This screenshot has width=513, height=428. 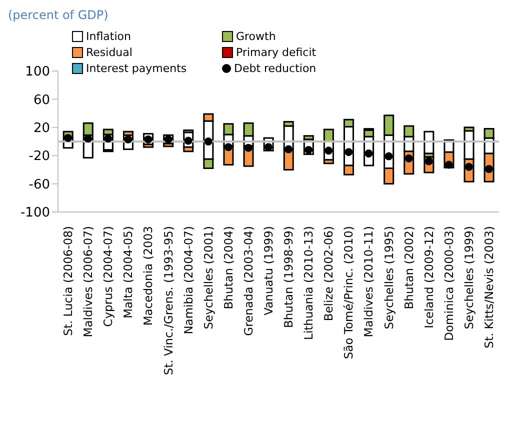 What do you see at coordinates (59, 15) in the screenshot?
I see `chart-subtitle: (percent of GDP)` at bounding box center [59, 15].